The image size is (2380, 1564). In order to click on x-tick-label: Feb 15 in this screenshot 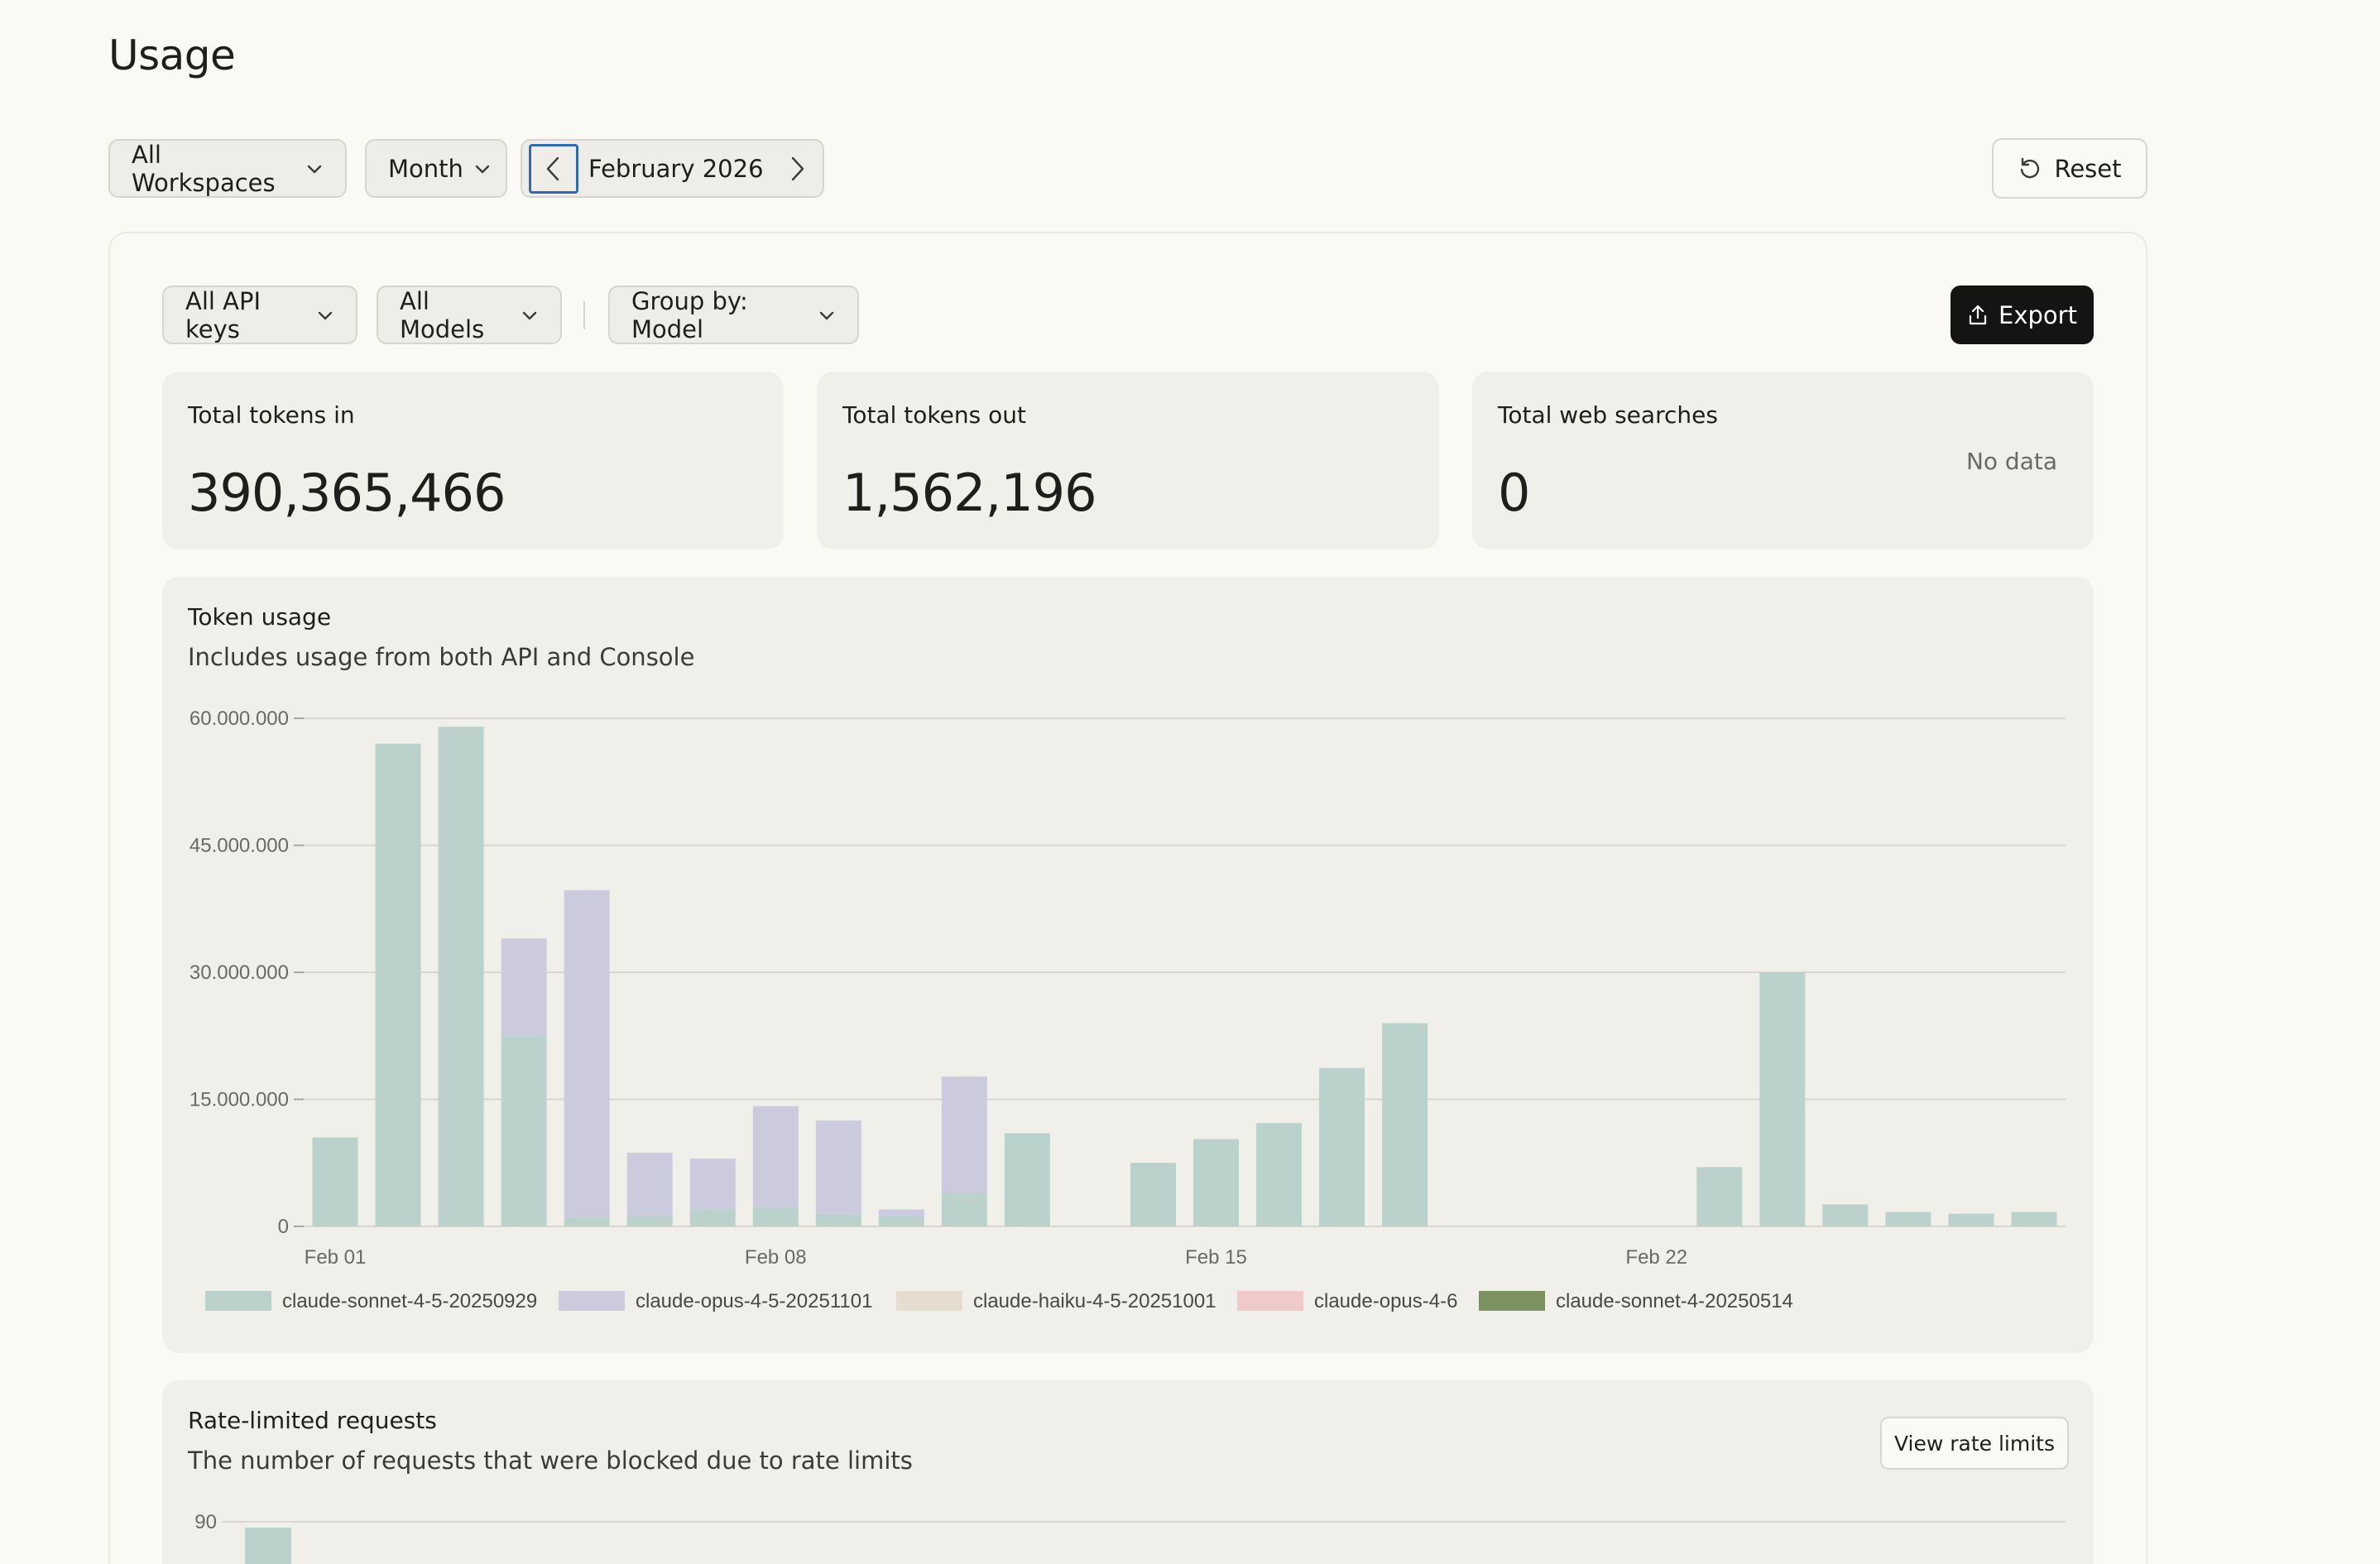, I will do `click(1216, 1258)`.